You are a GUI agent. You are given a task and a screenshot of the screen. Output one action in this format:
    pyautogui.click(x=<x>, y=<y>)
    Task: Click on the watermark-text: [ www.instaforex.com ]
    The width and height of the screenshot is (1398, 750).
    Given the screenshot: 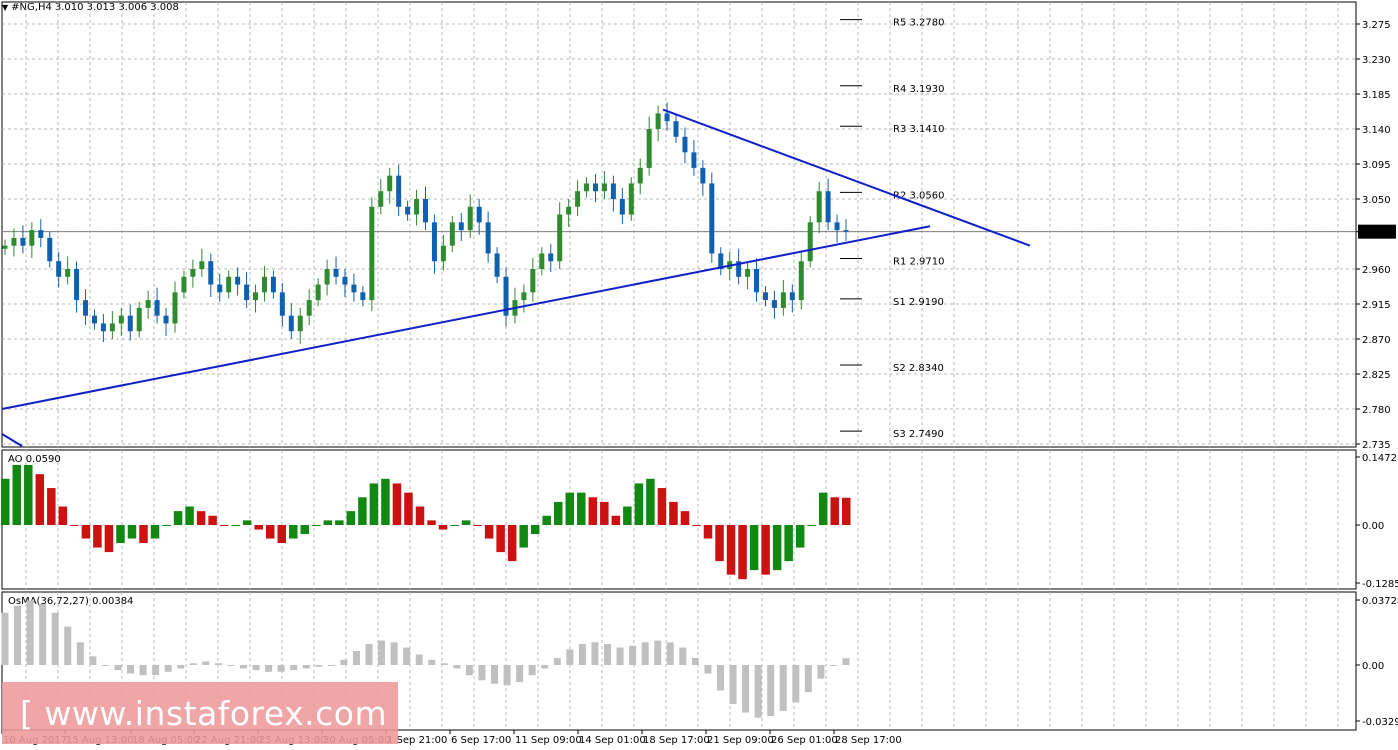 What is the action you would take?
    pyautogui.click(x=216, y=713)
    